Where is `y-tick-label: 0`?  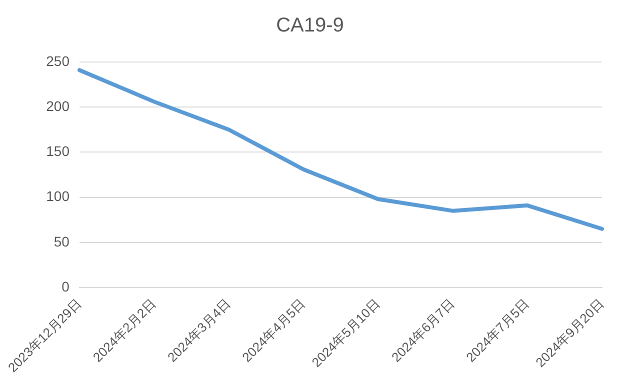
y-tick-label: 0 is located at coordinates (66, 286).